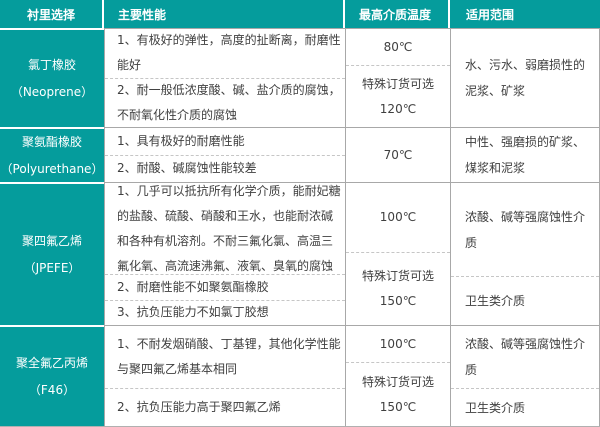 This screenshot has width=600, height=427. I want to click on lining-name-cell: 聚四氟乙烯 （JPEFE）, so click(52, 253).